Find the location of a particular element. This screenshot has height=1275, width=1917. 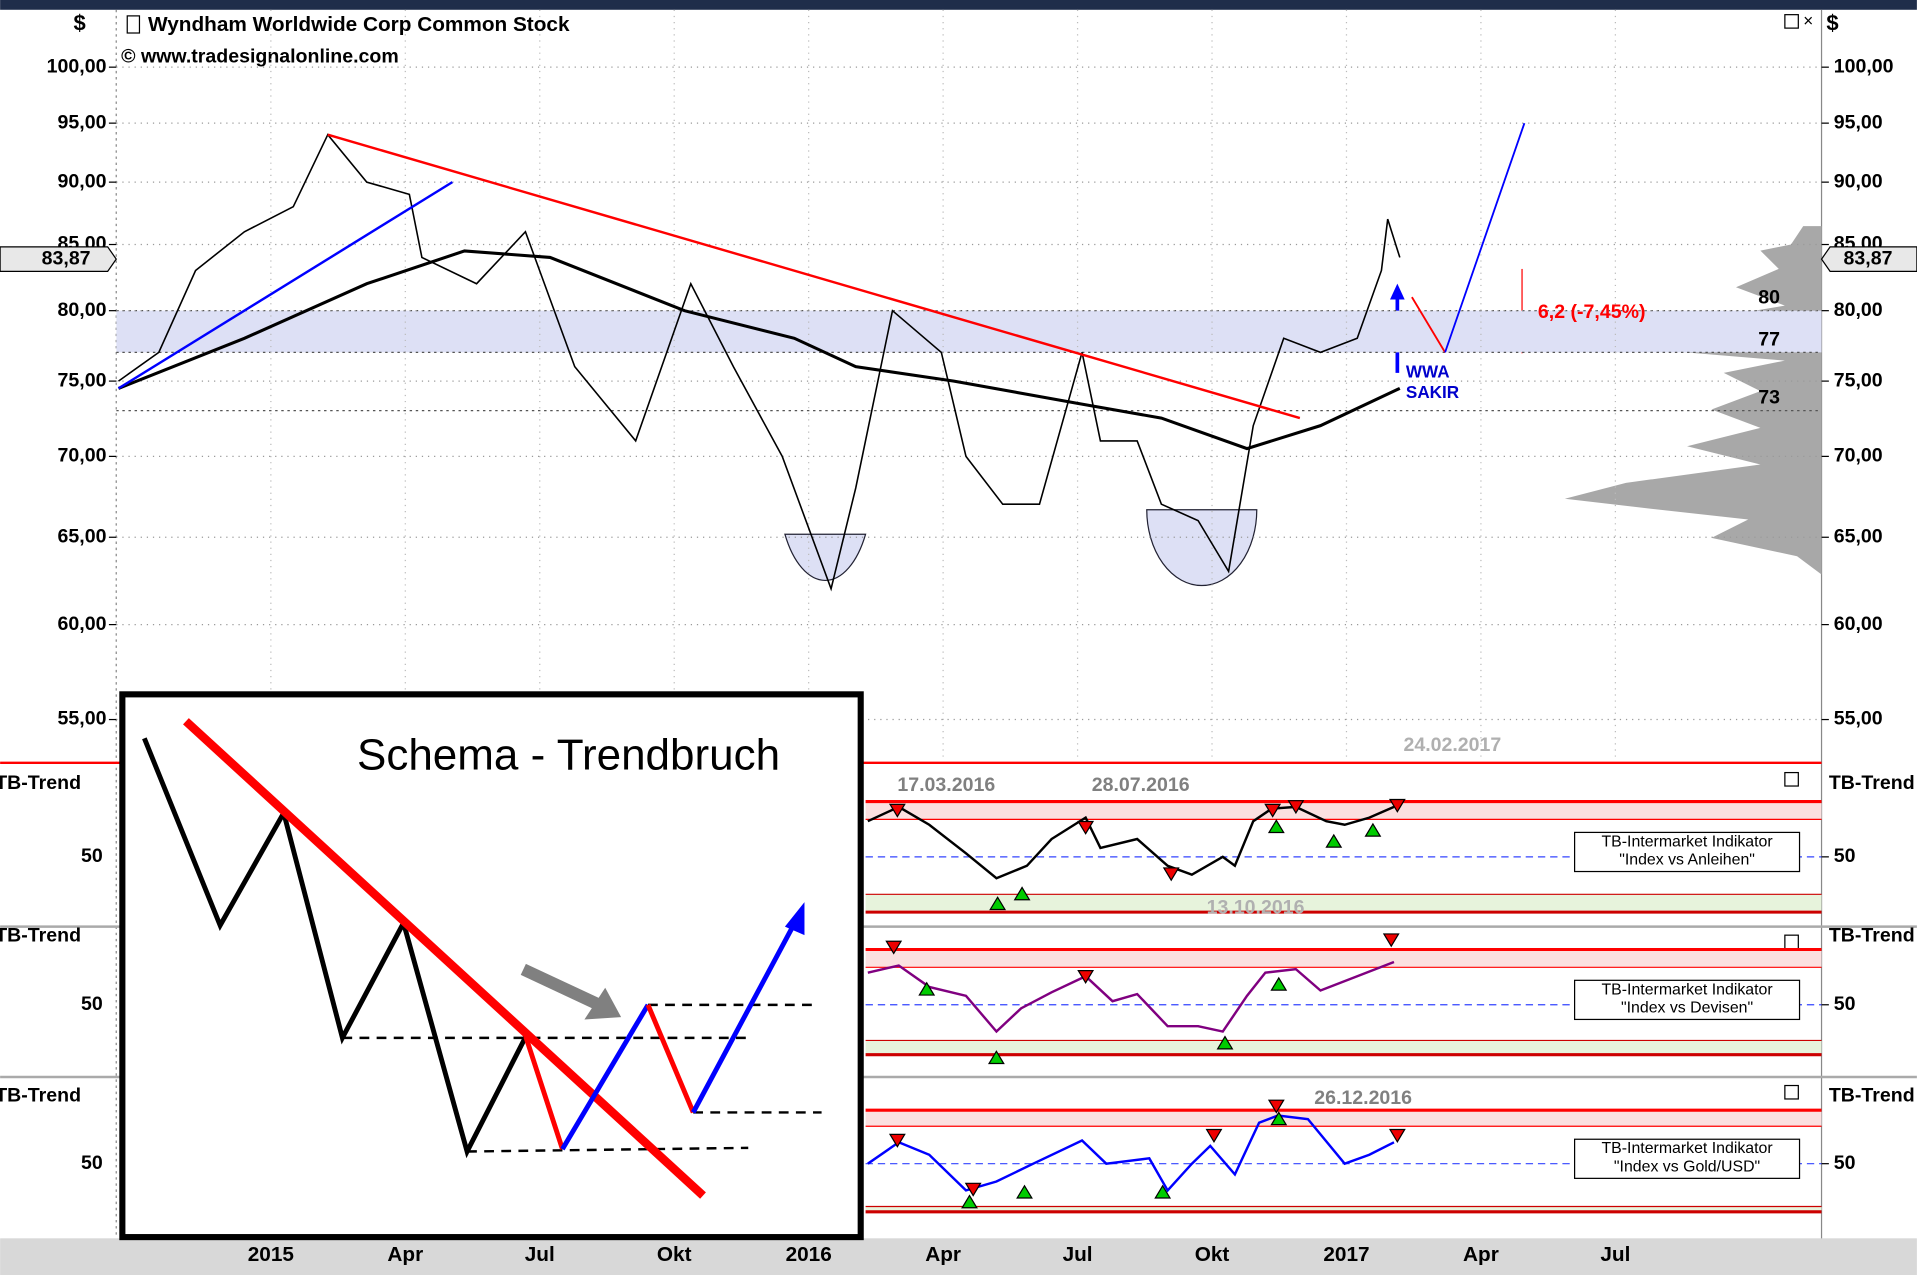

x-axis-bar is located at coordinates (958, 1256).